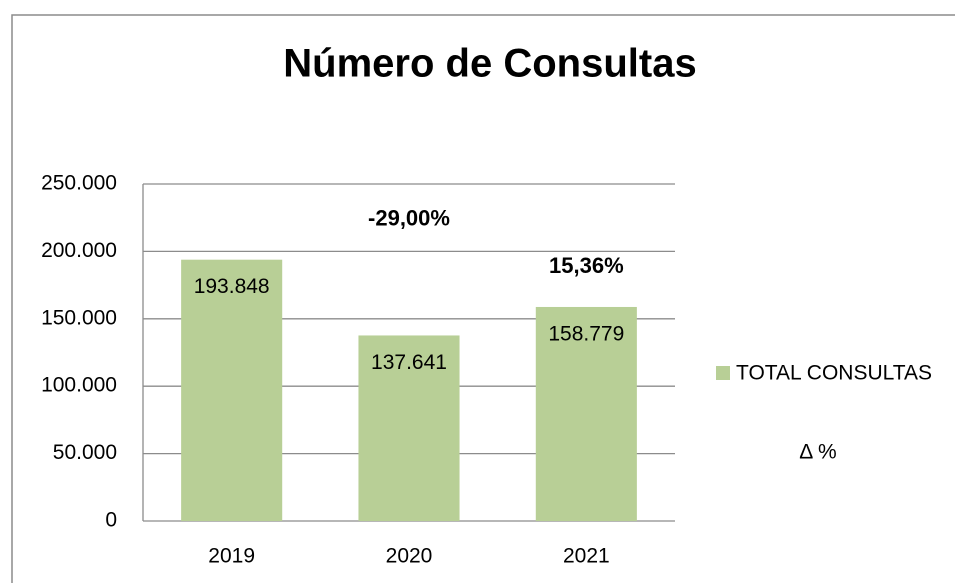  I want to click on data-label: 193.848, so click(232, 286).